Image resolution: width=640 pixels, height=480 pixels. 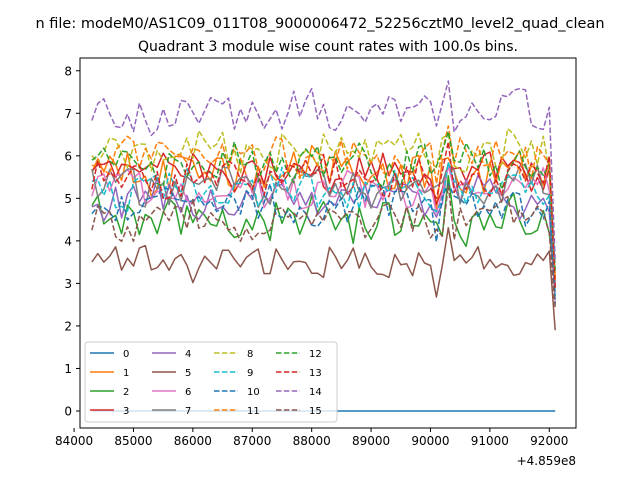 I want to click on x-tick-label: 87000, so click(x=252, y=441).